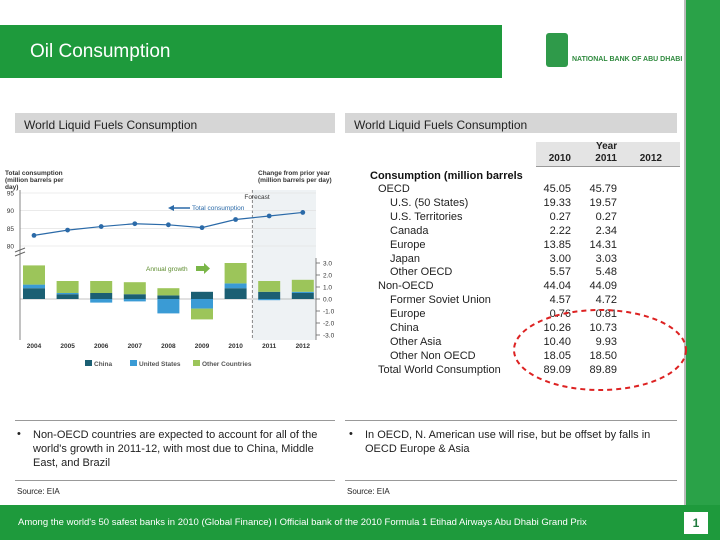 The image size is (720, 540). I want to click on column-header: 2012, so click(650, 158).